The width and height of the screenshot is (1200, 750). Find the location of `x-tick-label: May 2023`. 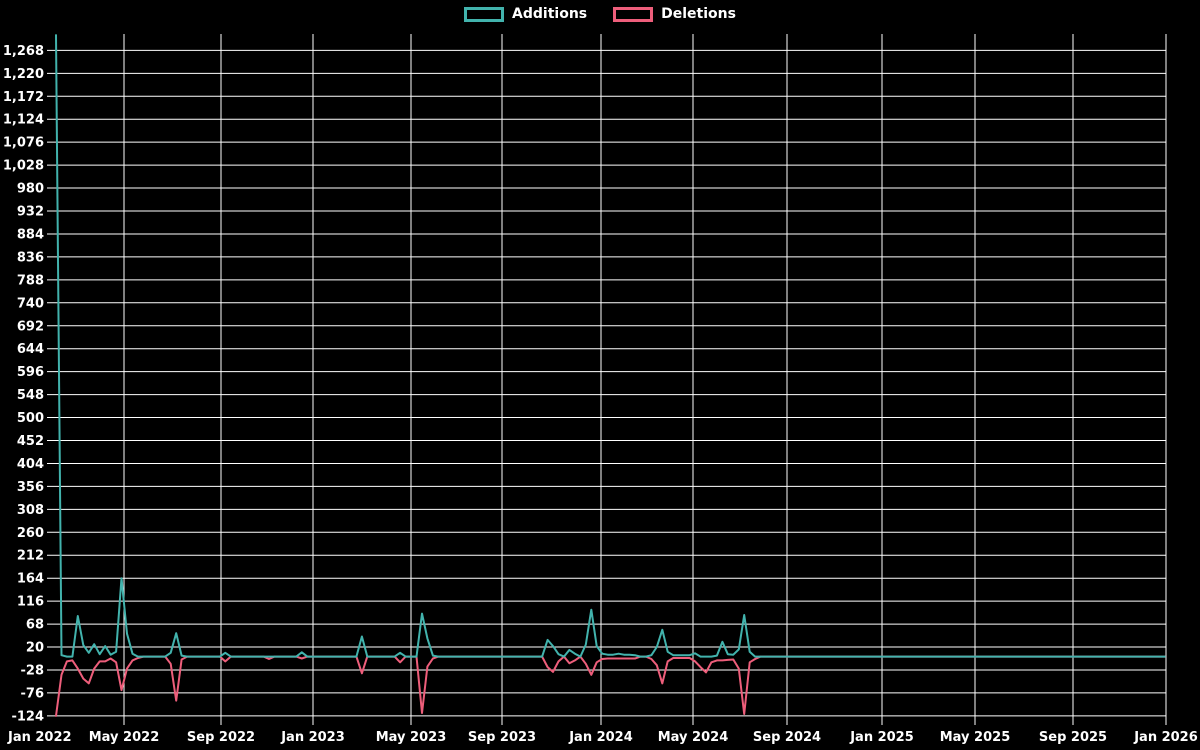

x-tick-label: May 2023 is located at coordinates (411, 737).